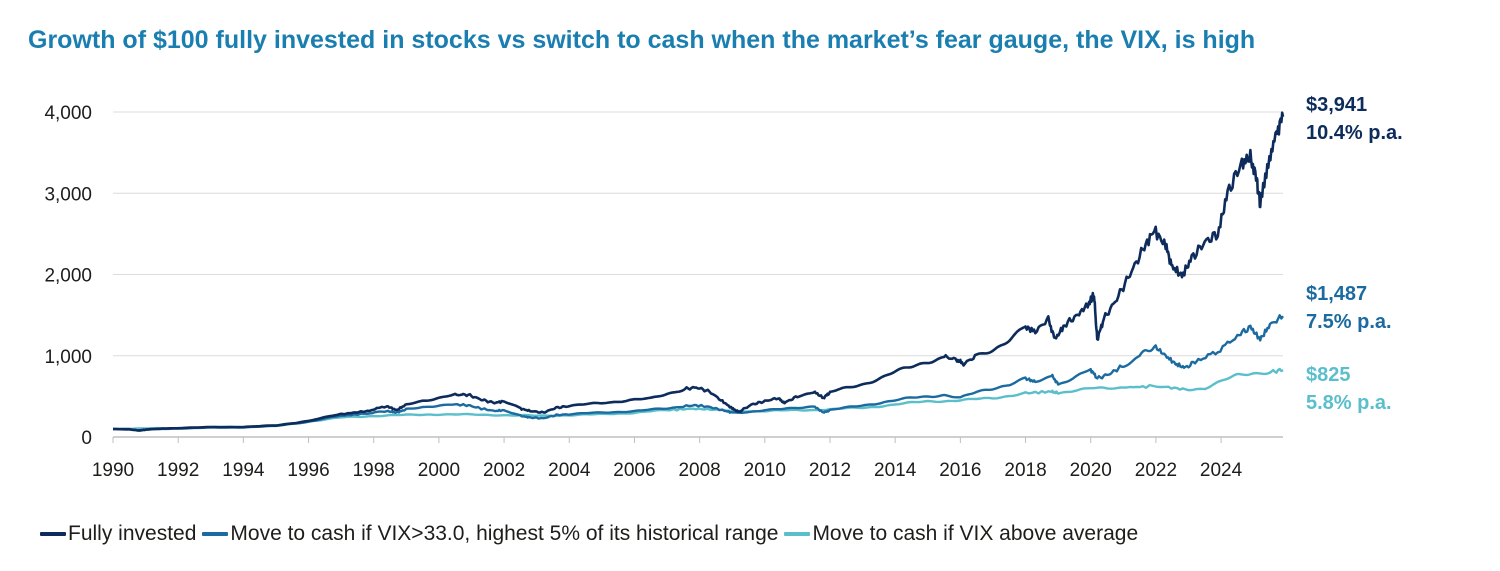  Describe the element at coordinates (178, 470) in the screenshot. I see `x-tick-label: 1992` at that location.